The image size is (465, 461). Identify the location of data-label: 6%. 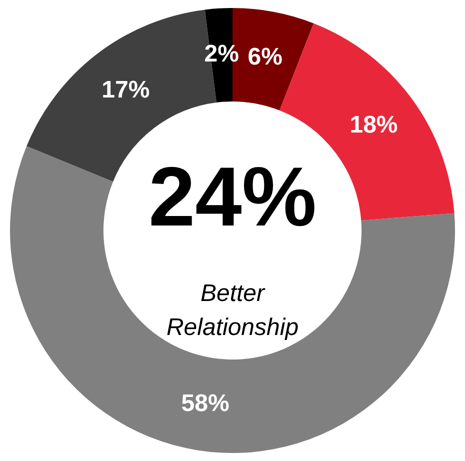
(265, 56).